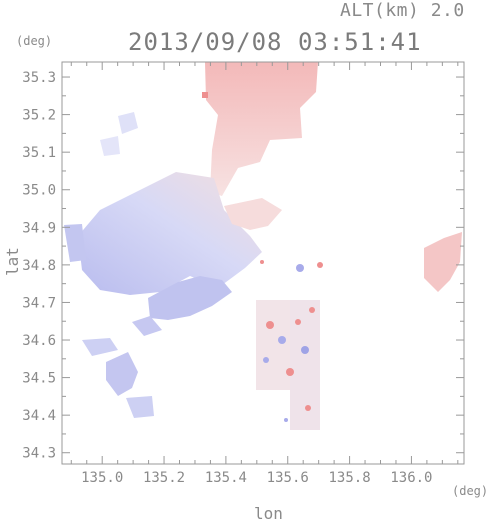 The width and height of the screenshot is (491, 523). What do you see at coordinates (402, 10) in the screenshot?
I see `altitude-label: ALT(km) 2.0` at bounding box center [402, 10].